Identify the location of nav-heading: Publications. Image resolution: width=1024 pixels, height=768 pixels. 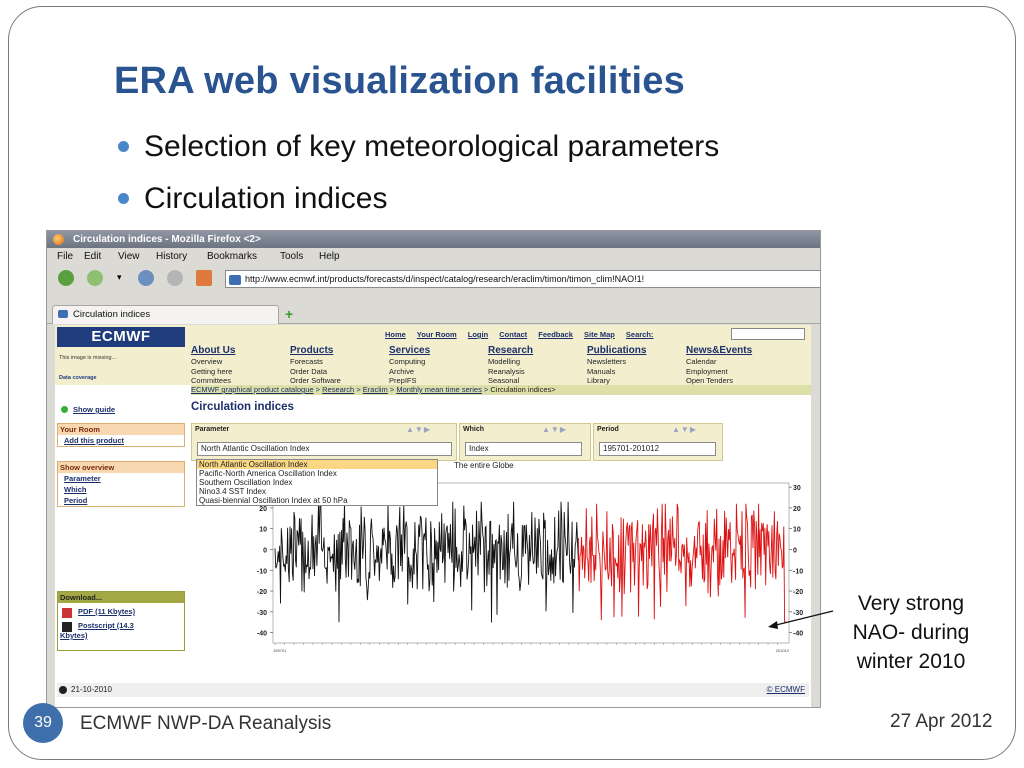
(617, 350).